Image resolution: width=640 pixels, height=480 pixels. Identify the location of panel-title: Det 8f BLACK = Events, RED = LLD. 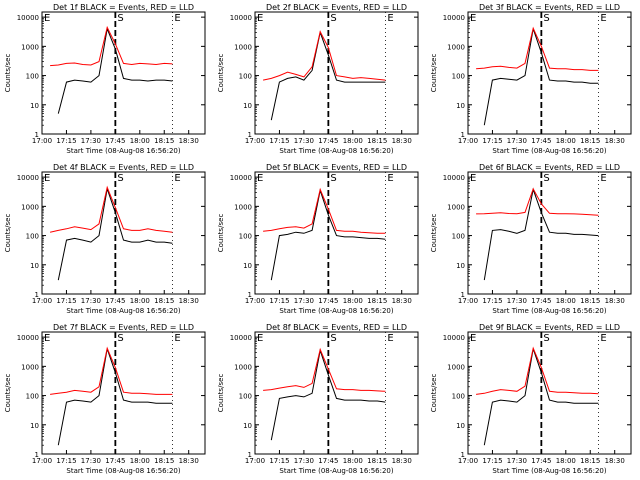
(336, 327).